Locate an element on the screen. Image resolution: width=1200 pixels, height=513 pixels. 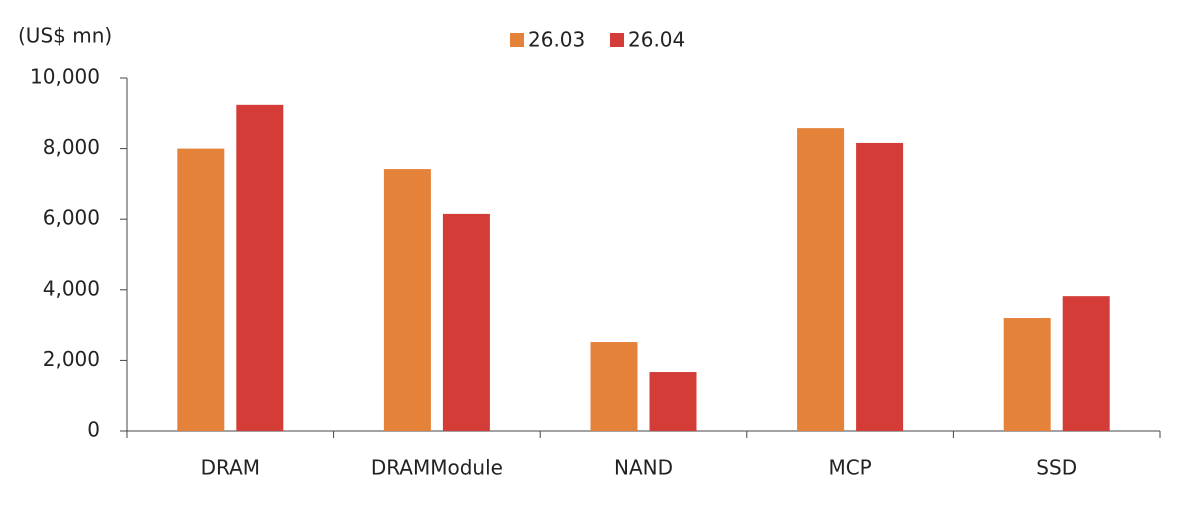
y-tick-label: 6,000 is located at coordinates (71, 218).